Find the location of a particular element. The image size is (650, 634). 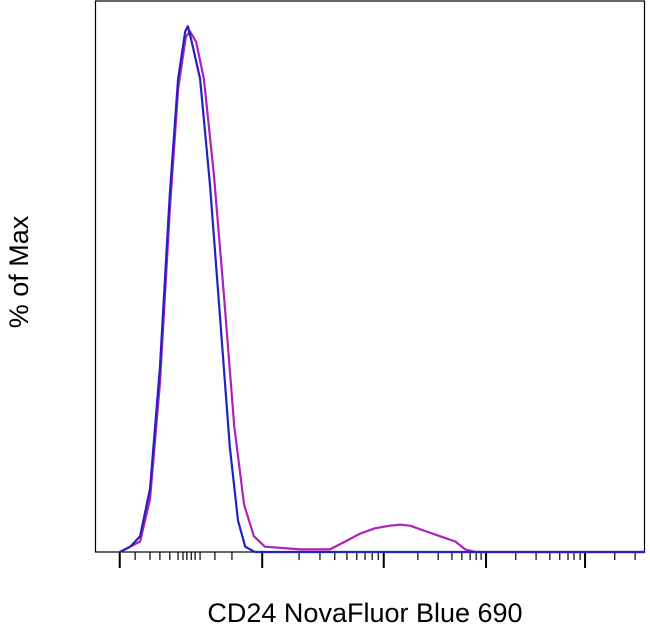

y-axis-label: % of Max is located at coordinates (19, 271).